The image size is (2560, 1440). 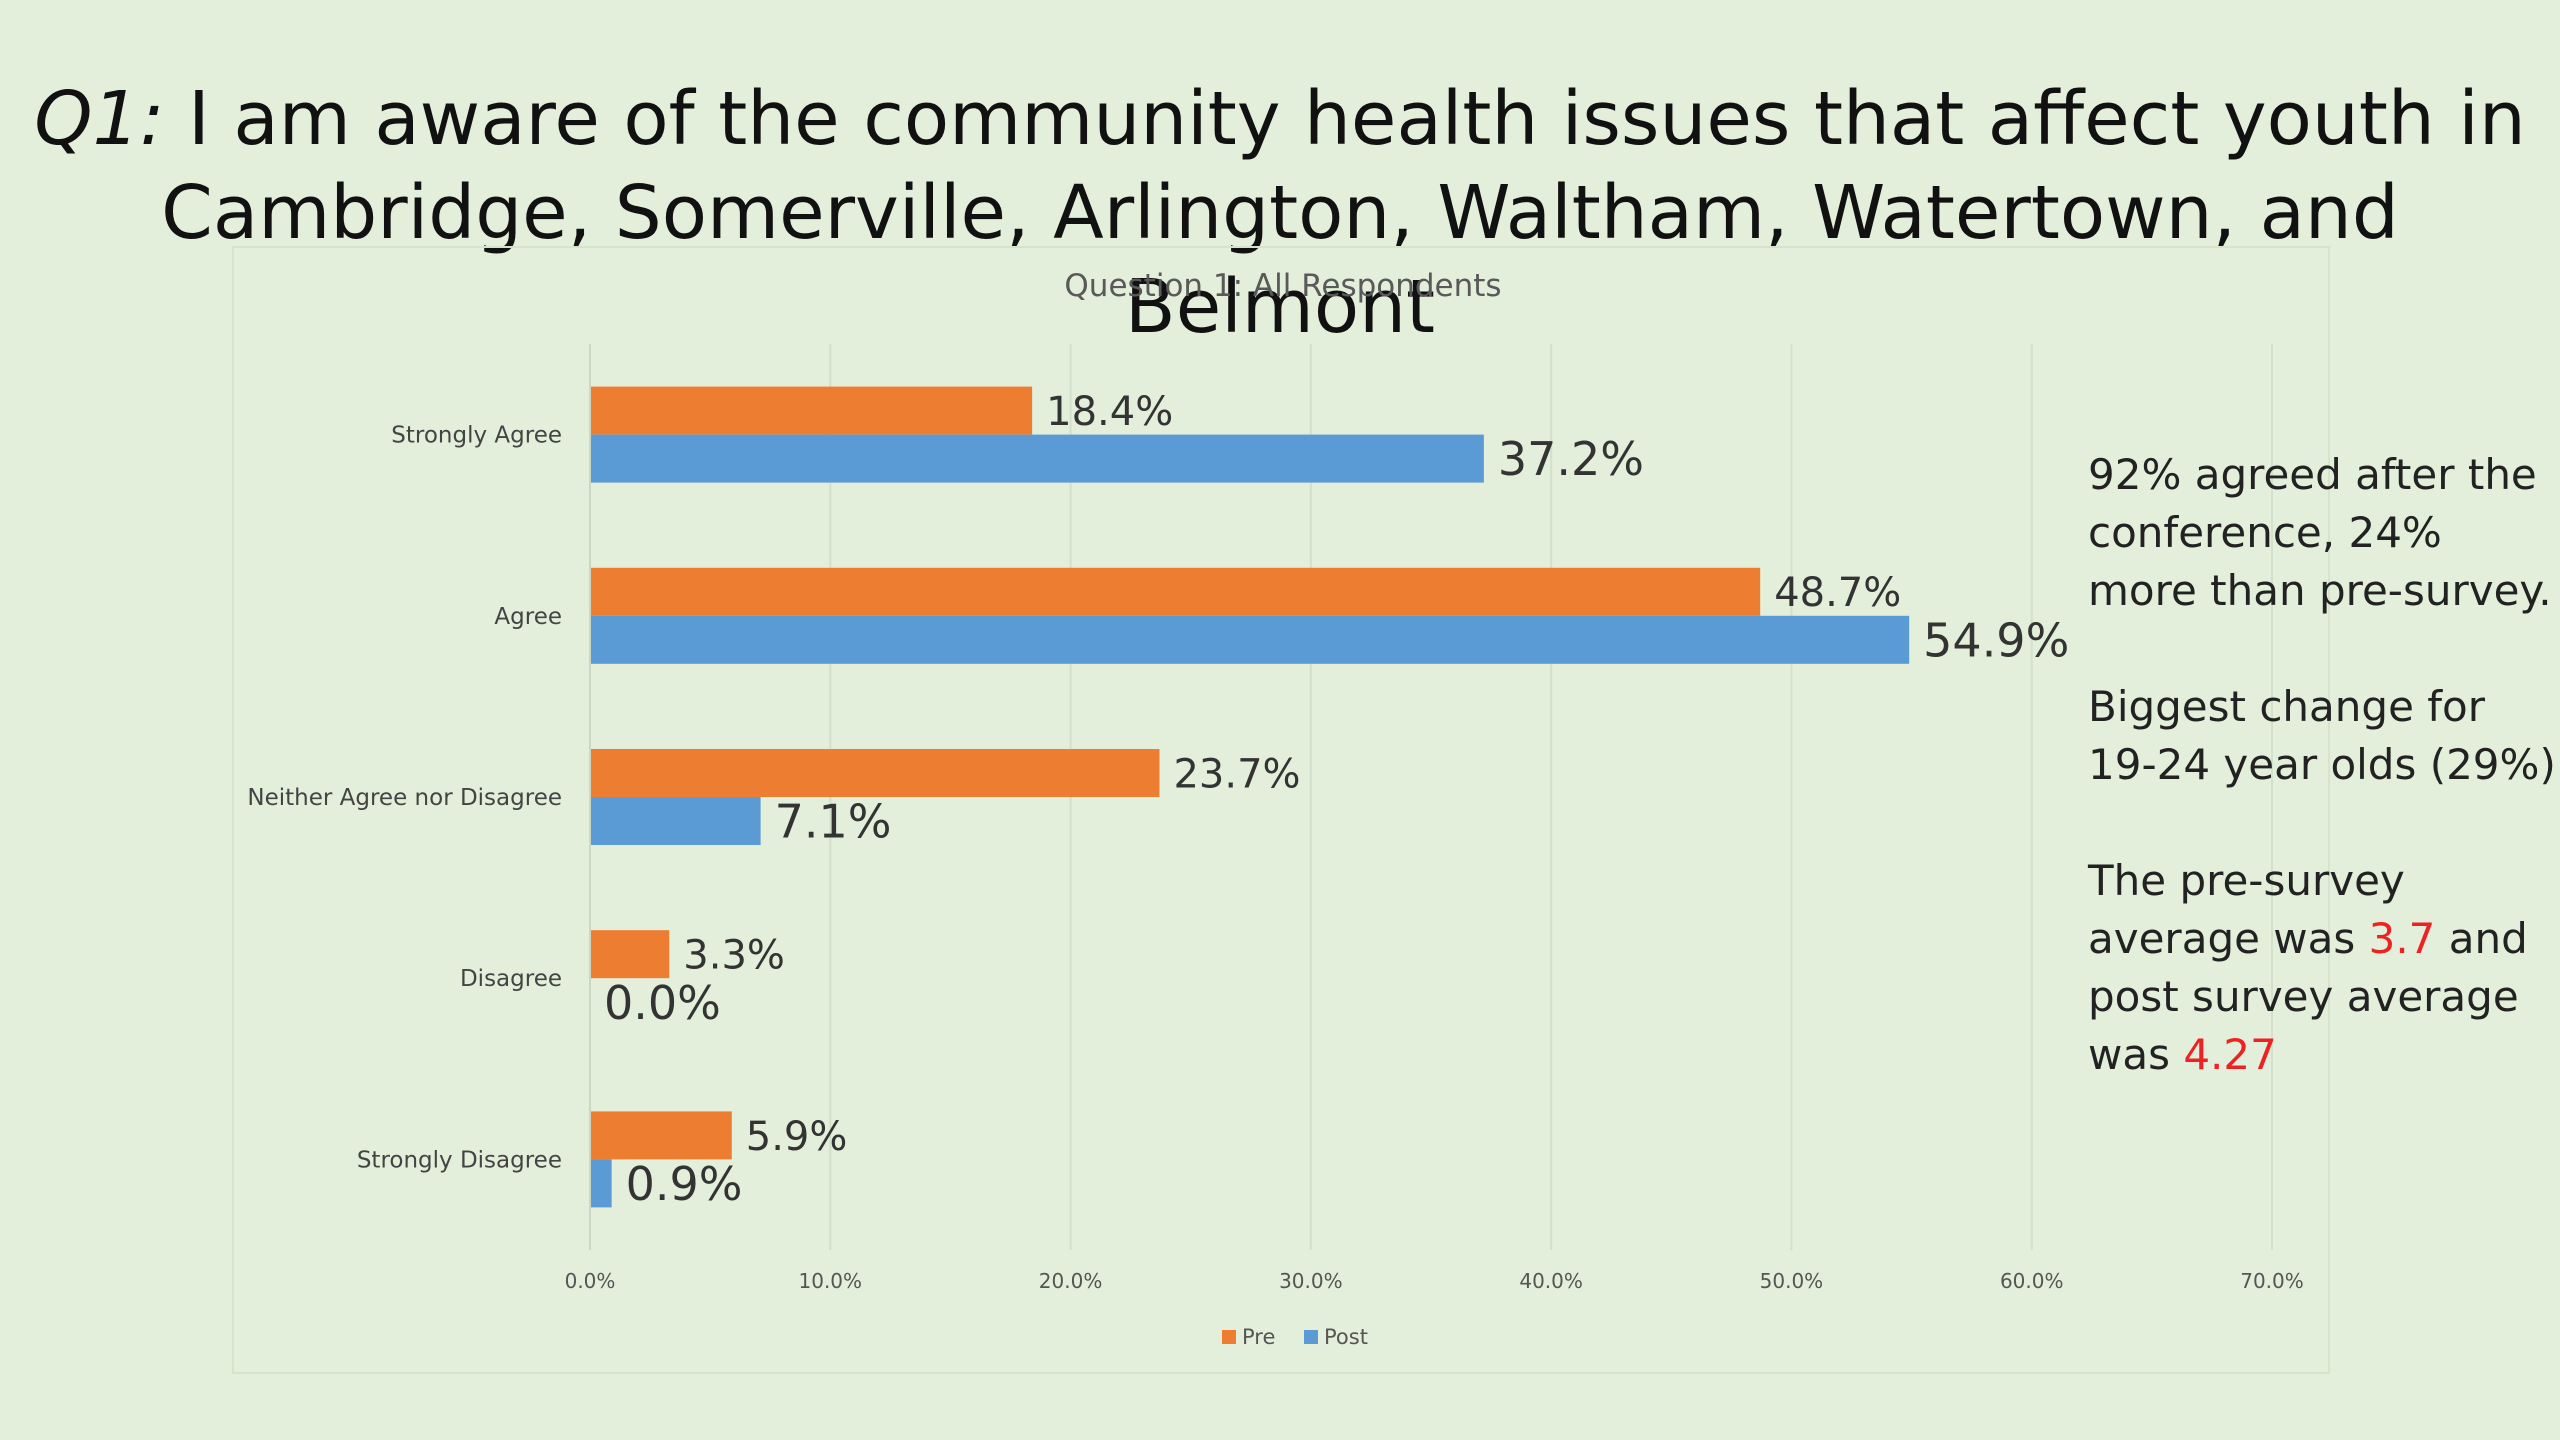 I want to click on post-average-value: 4.27, so click(x=2230, y=1054).